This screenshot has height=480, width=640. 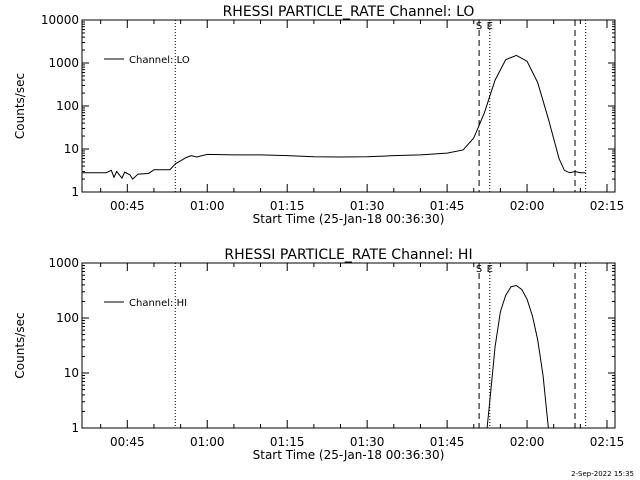 I want to click on y-tick-label: 10000, so click(x=60, y=20).